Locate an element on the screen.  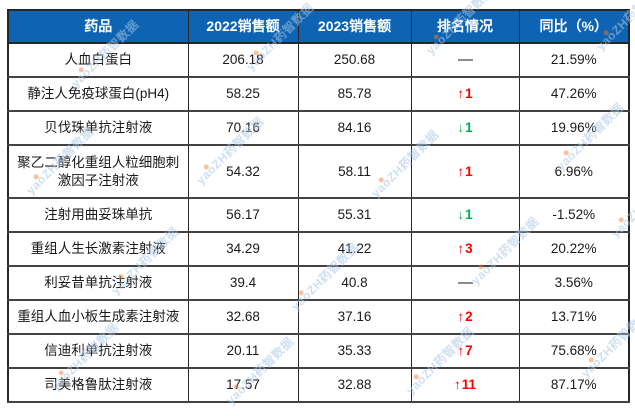
sales-2023-cell: 40.8 is located at coordinates (354, 283).